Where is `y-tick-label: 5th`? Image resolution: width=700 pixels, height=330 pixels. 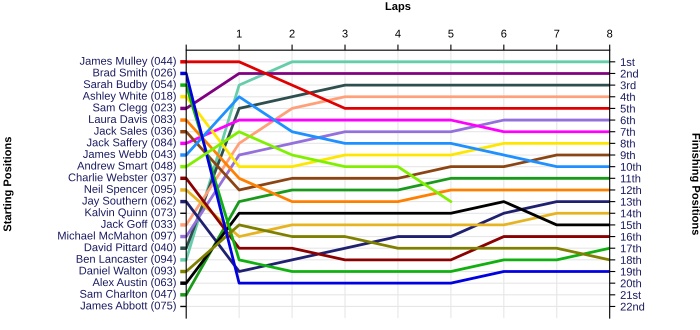
y-tick-label: 5th is located at coordinates (627, 108).